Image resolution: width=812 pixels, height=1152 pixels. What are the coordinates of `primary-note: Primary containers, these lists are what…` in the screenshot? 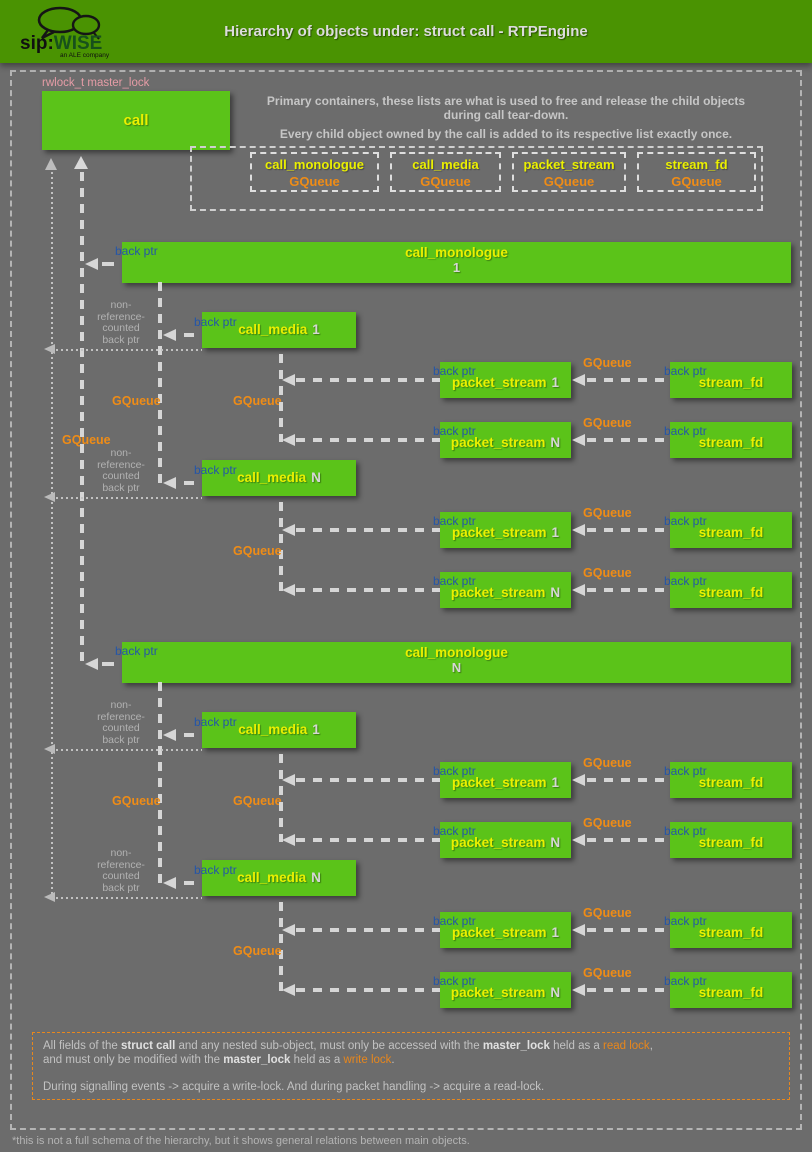 It's located at (506, 117).